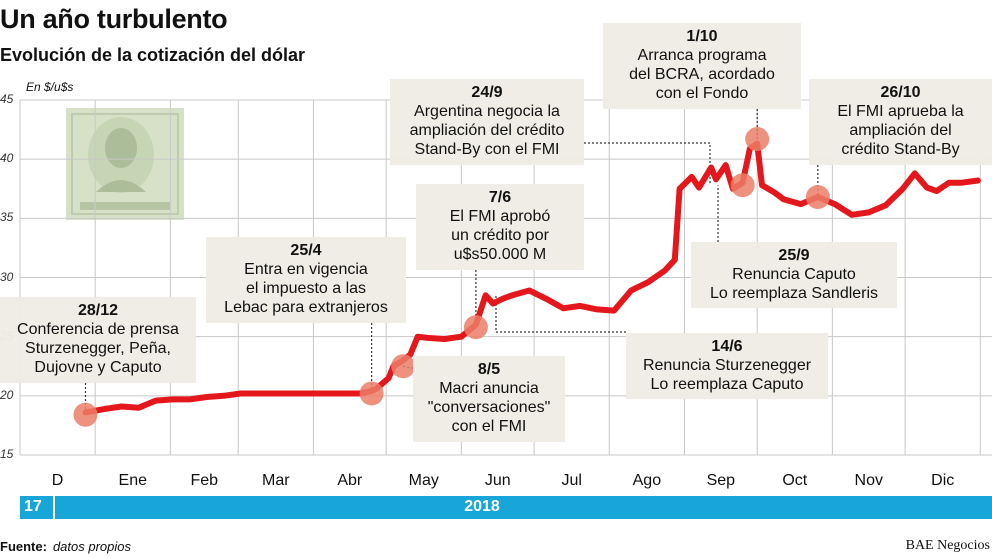  What do you see at coordinates (487, 92) in the screenshot?
I see `annotation-date: 24/9` at bounding box center [487, 92].